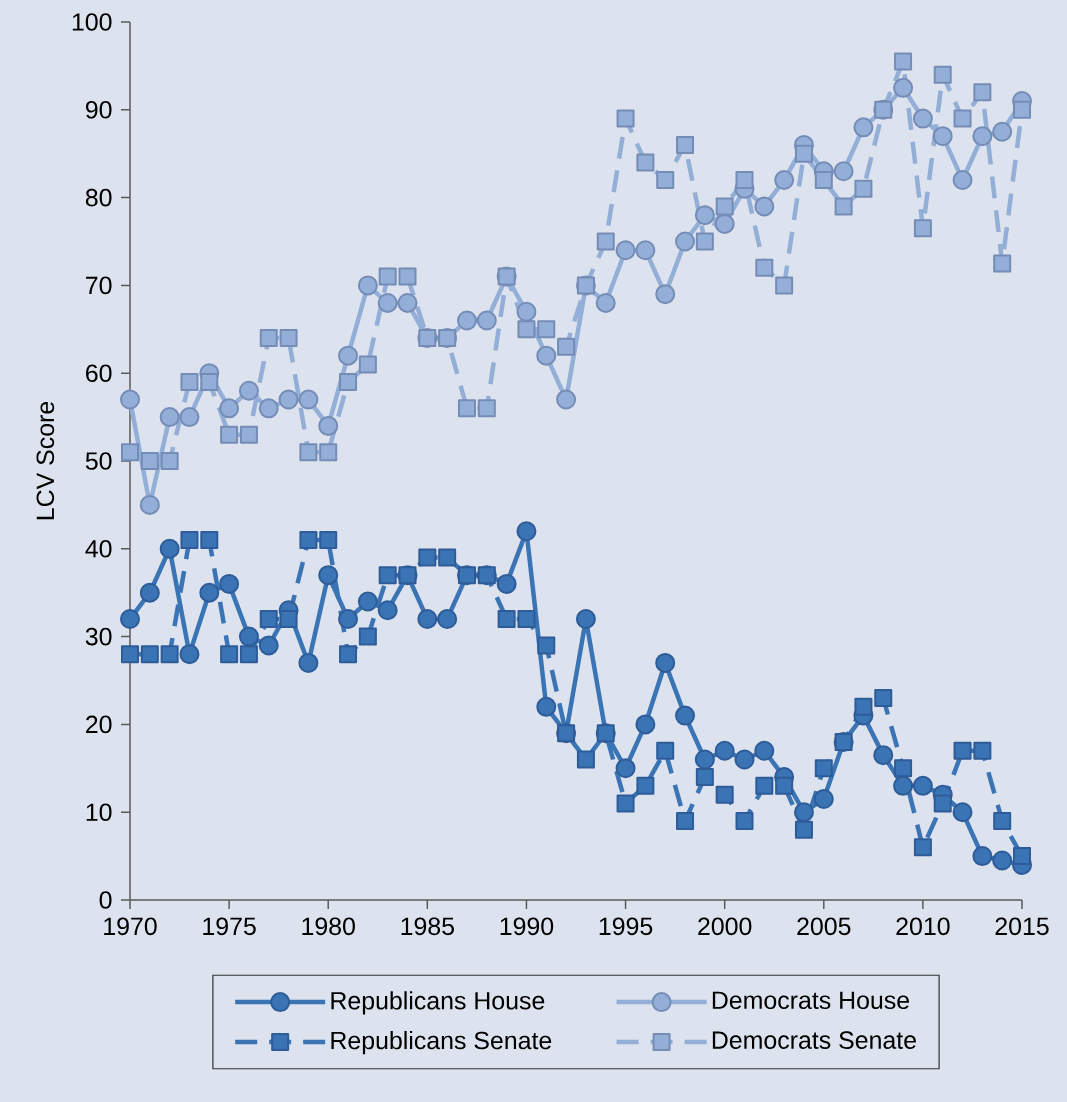  Describe the element at coordinates (438, 1003) in the screenshot. I see `legend-label: Republicans House` at that location.